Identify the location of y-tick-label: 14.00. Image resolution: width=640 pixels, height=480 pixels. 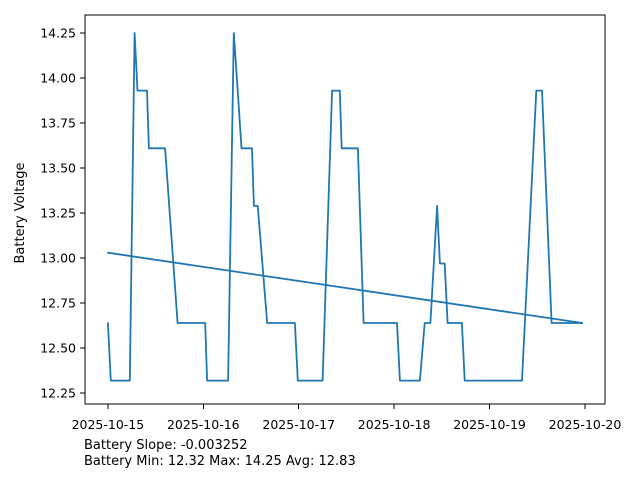
(58, 78).